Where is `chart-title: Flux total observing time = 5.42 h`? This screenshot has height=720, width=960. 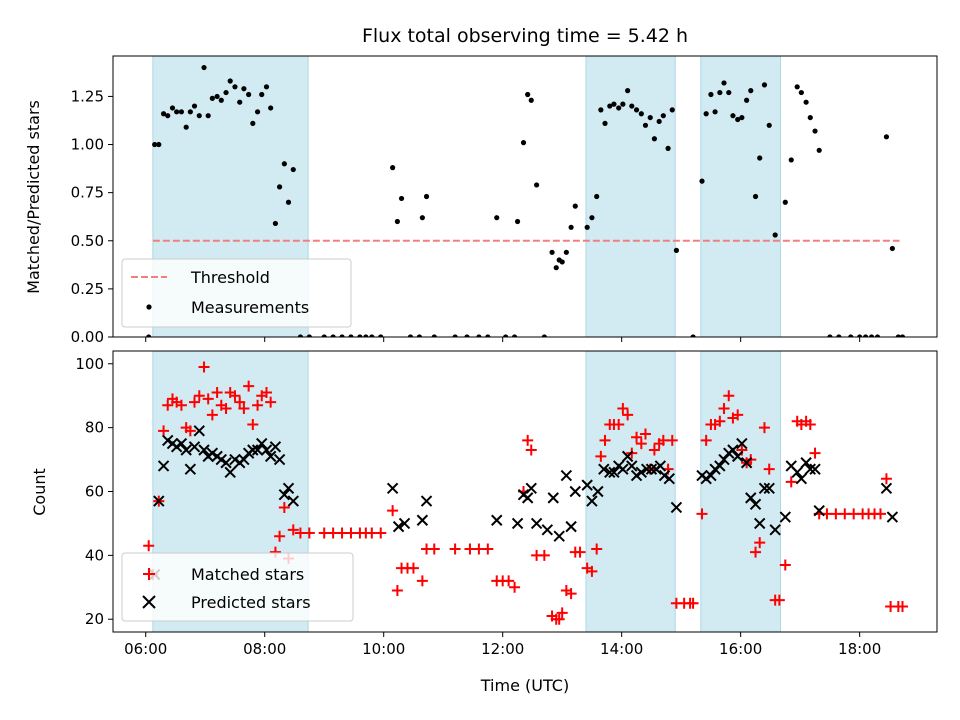
chart-title: Flux total observing time = 5.42 h is located at coordinates (525, 36).